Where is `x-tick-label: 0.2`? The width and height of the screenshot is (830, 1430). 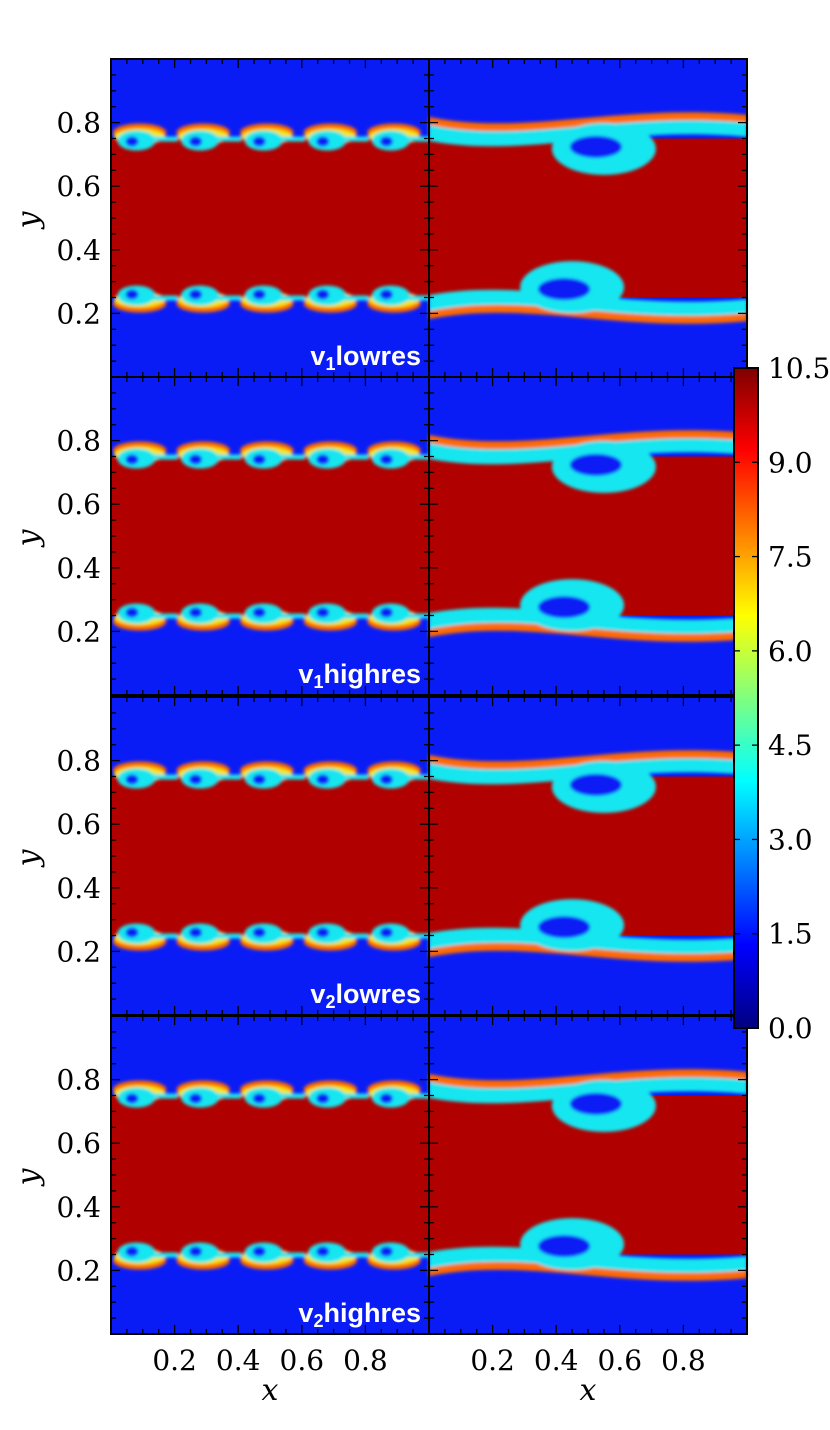
x-tick-label: 0.2 is located at coordinates (492, 1360).